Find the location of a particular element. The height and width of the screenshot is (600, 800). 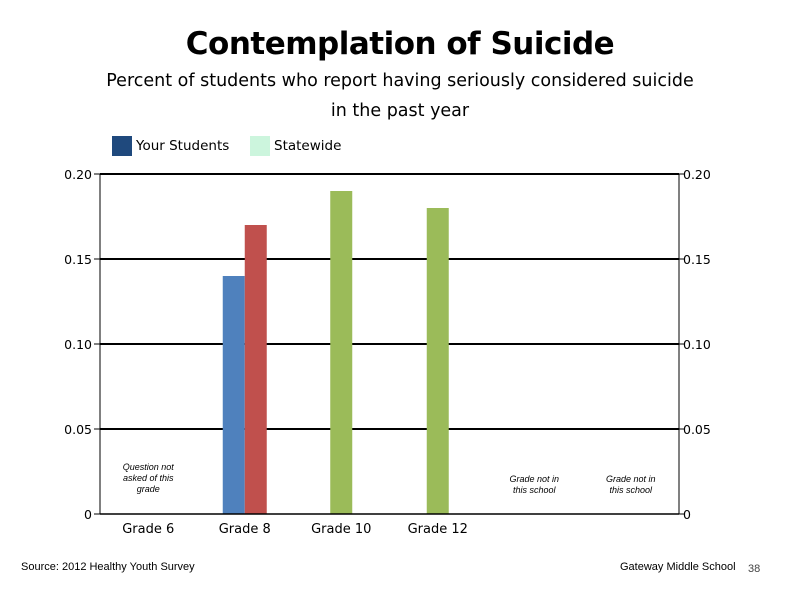

page-number: 38 is located at coordinates (754, 569).